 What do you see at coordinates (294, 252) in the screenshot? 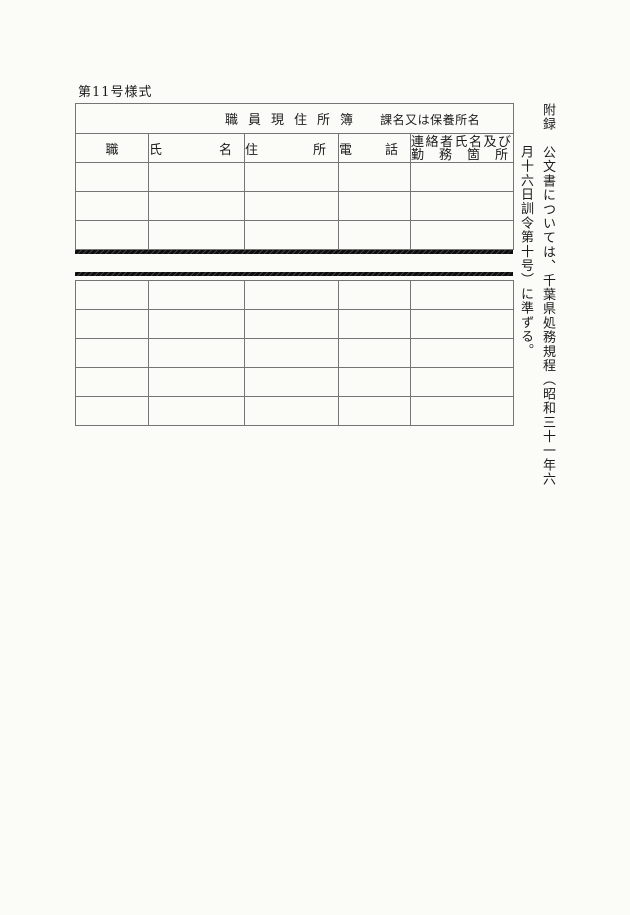
I see `section-break-line-top` at bounding box center [294, 252].